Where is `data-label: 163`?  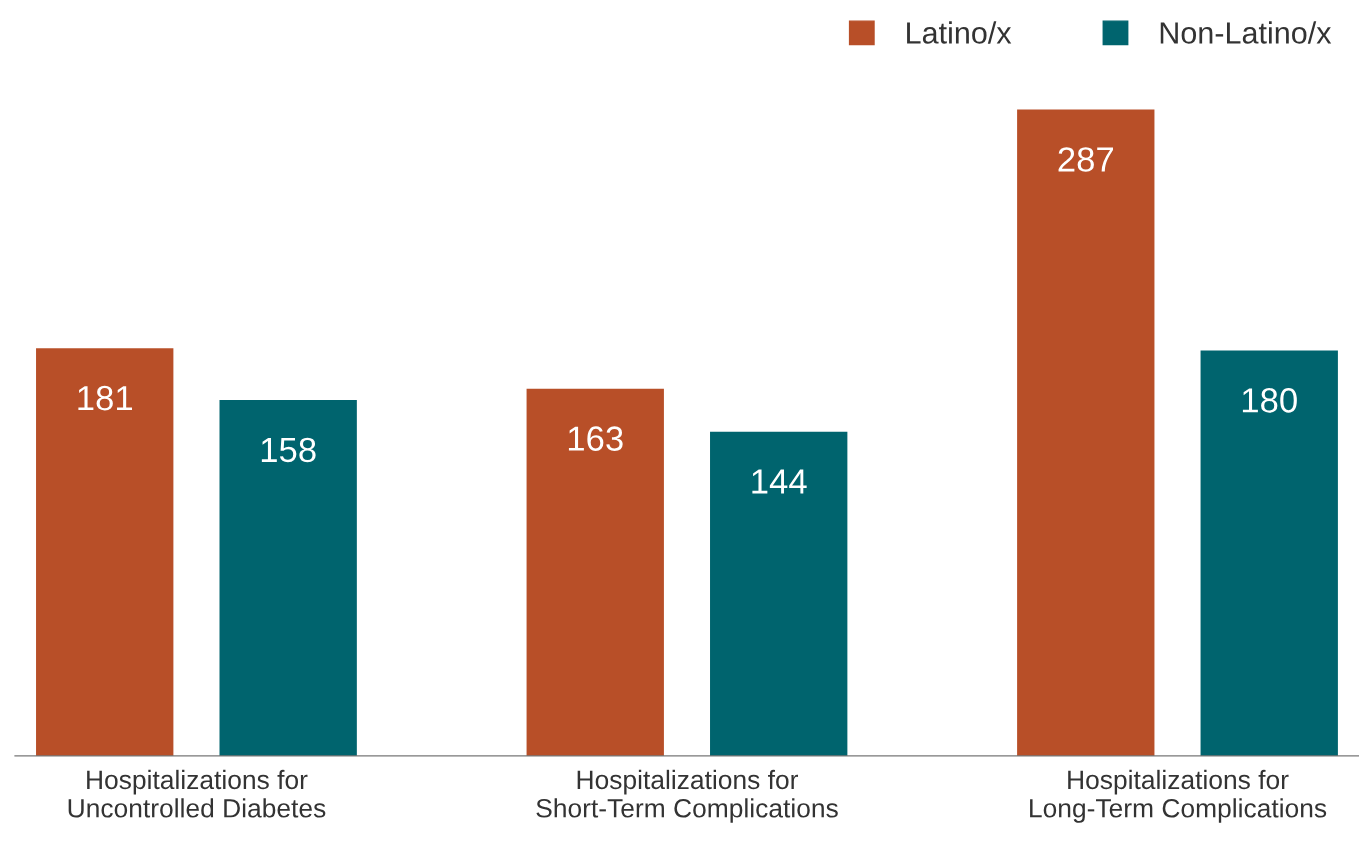 data-label: 163 is located at coordinates (595, 438).